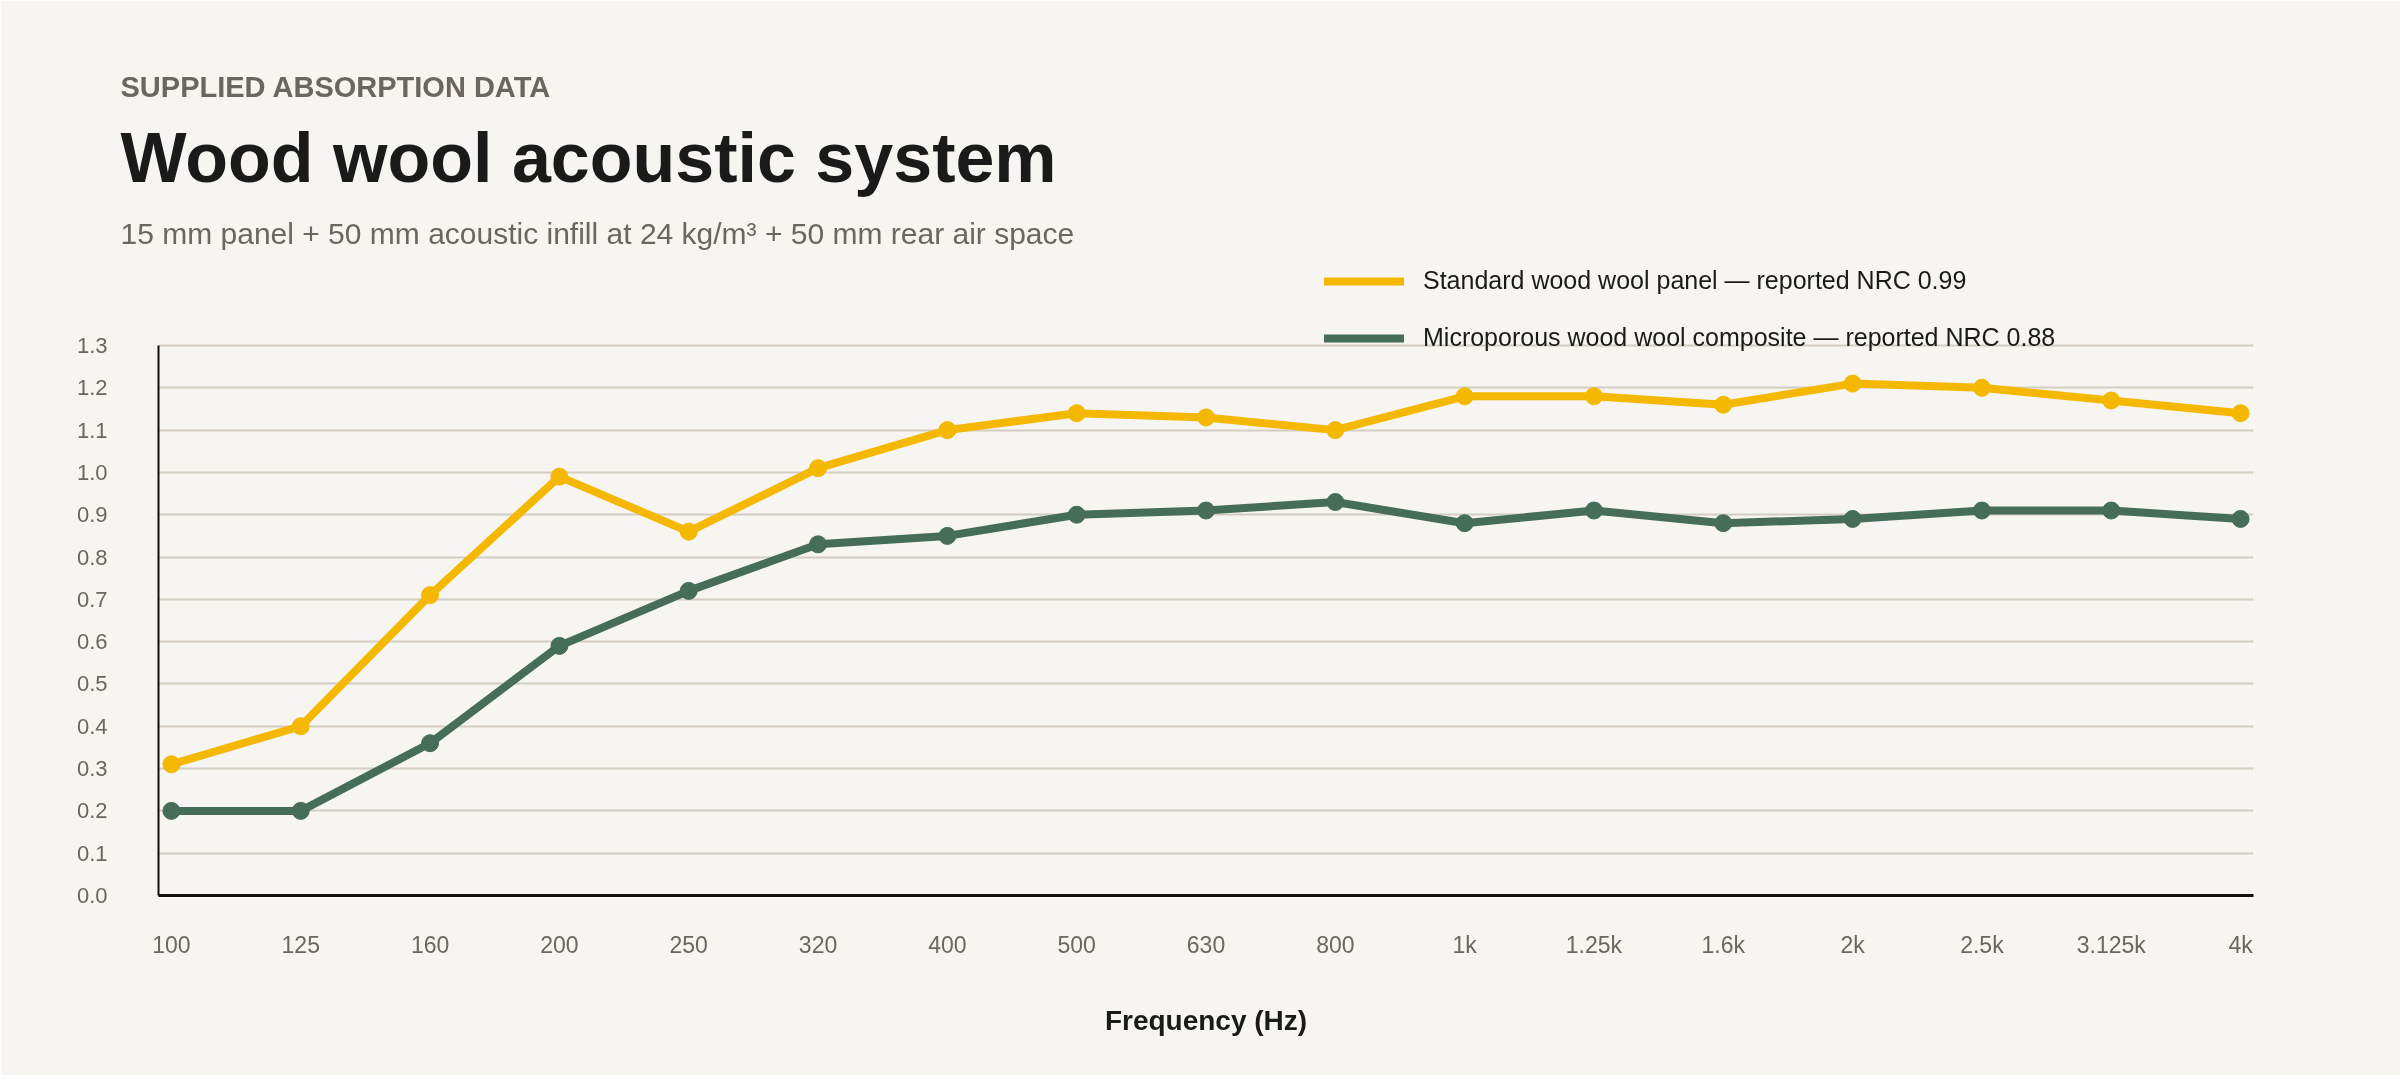  What do you see at coordinates (300, 944) in the screenshot?
I see `x-tick-label: 125` at bounding box center [300, 944].